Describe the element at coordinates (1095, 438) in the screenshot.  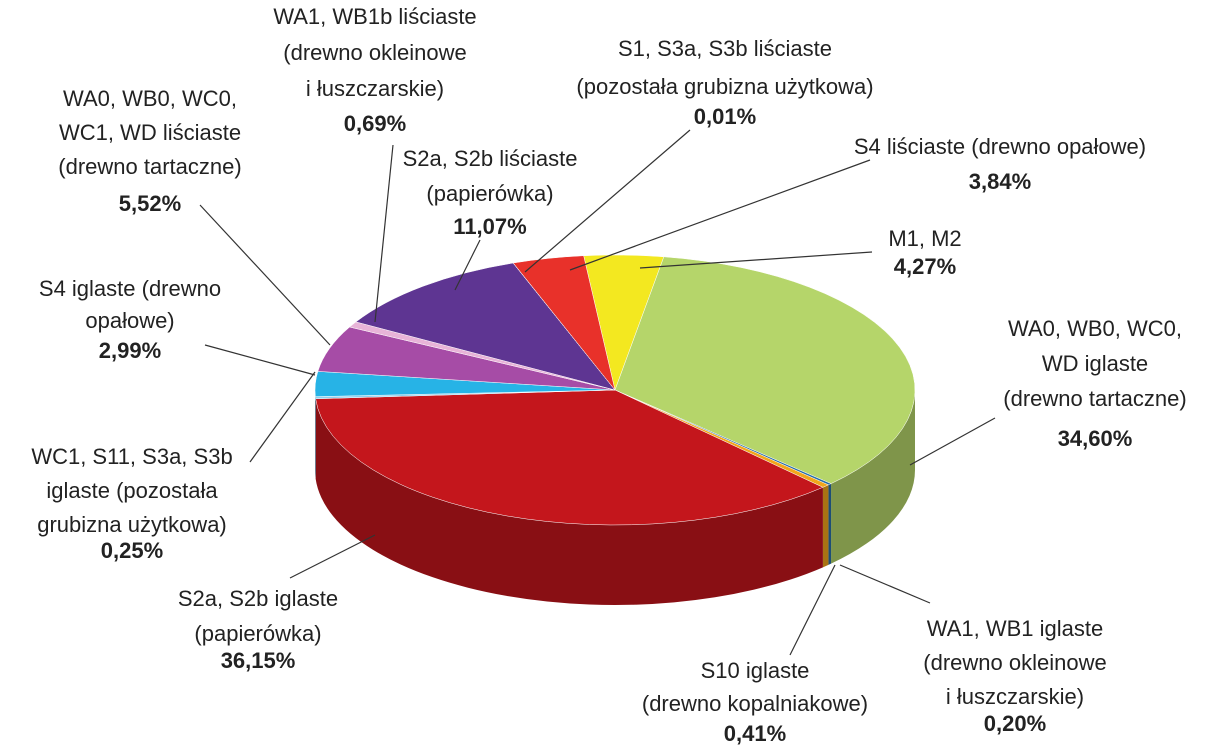
I see `value-label: 34,60%` at that location.